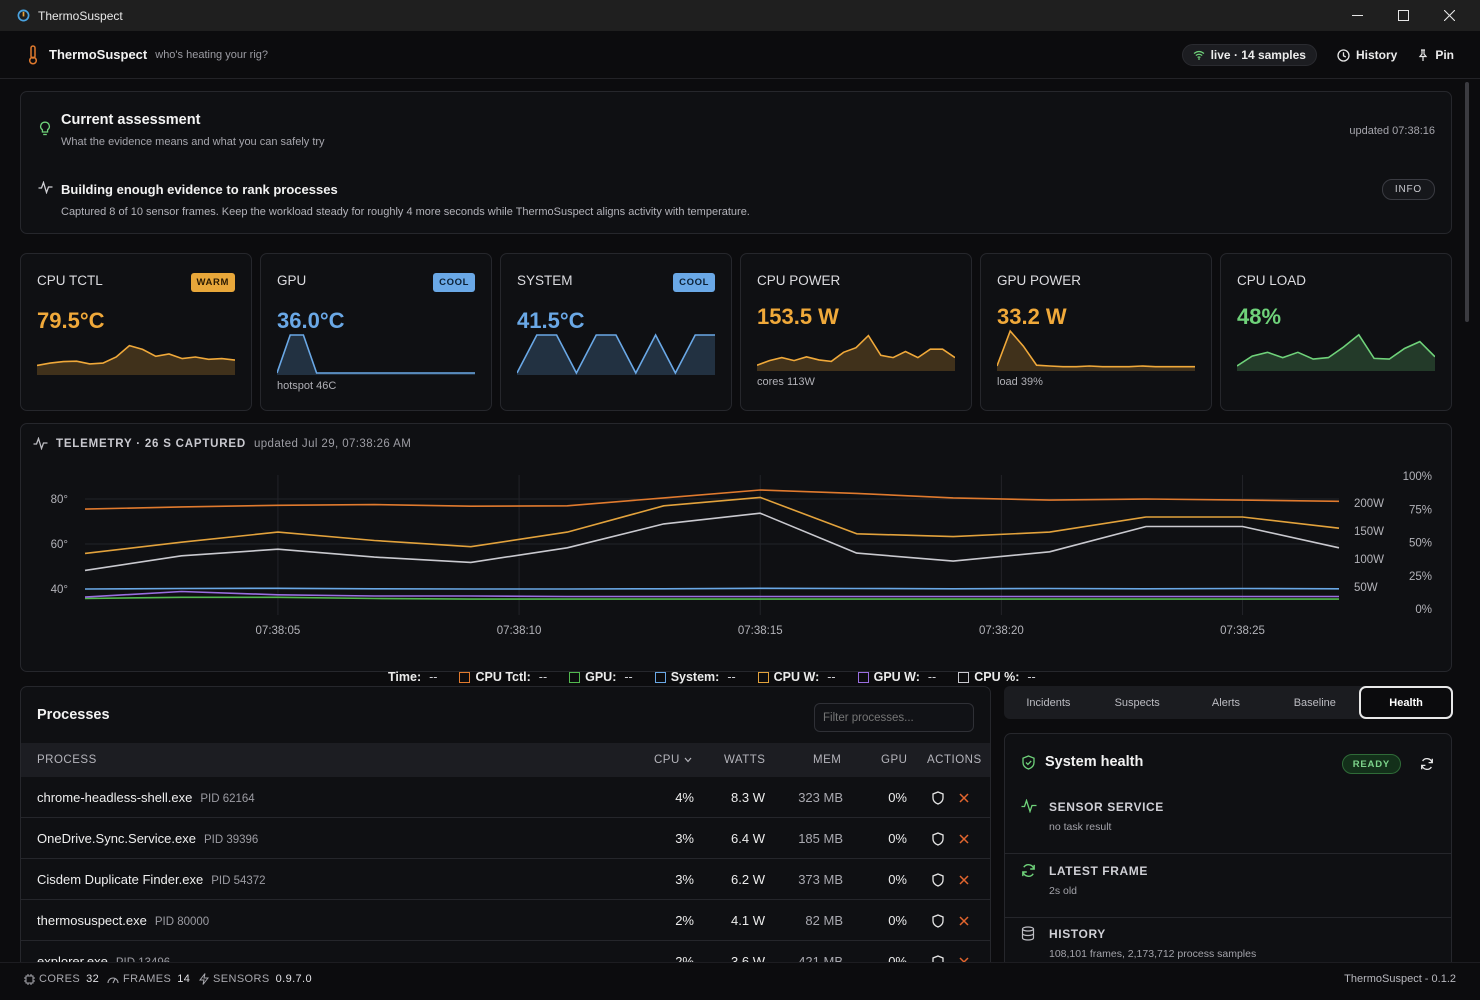  I want to click on column-cpu: CPU, so click(667, 760).